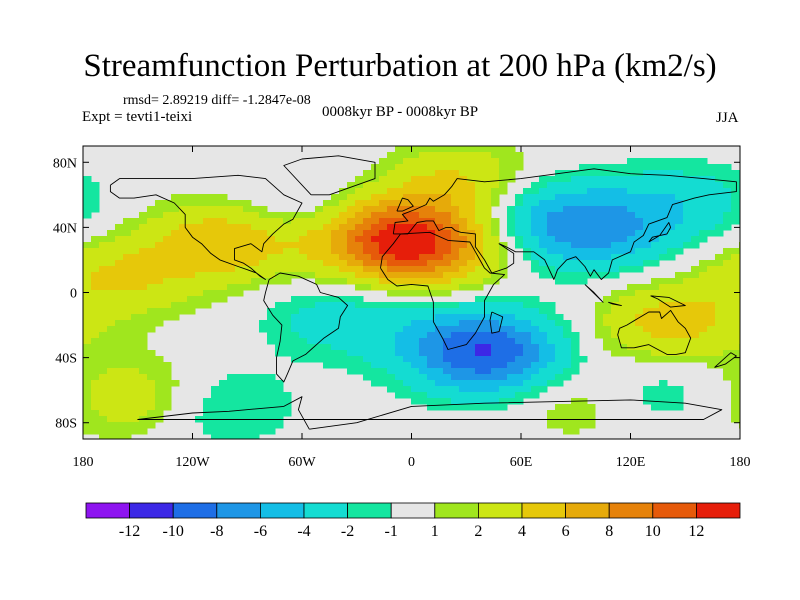  Describe the element at coordinates (66, 424) in the screenshot. I see `y-tick-label: 80S` at that location.